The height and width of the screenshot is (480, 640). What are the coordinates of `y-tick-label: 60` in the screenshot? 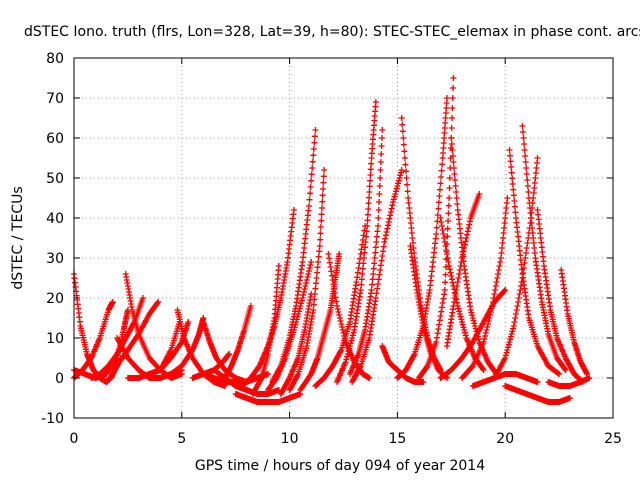 It's located at (55, 139).